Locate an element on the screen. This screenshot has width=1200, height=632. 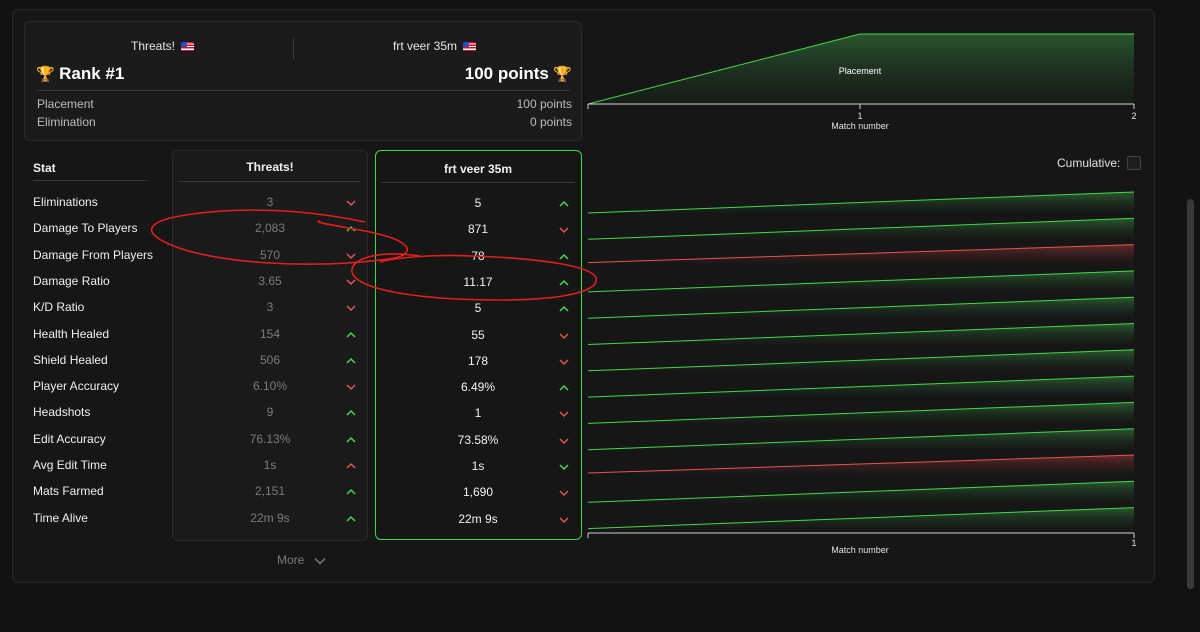
x-tick-label: 2 is located at coordinates (1133, 116).